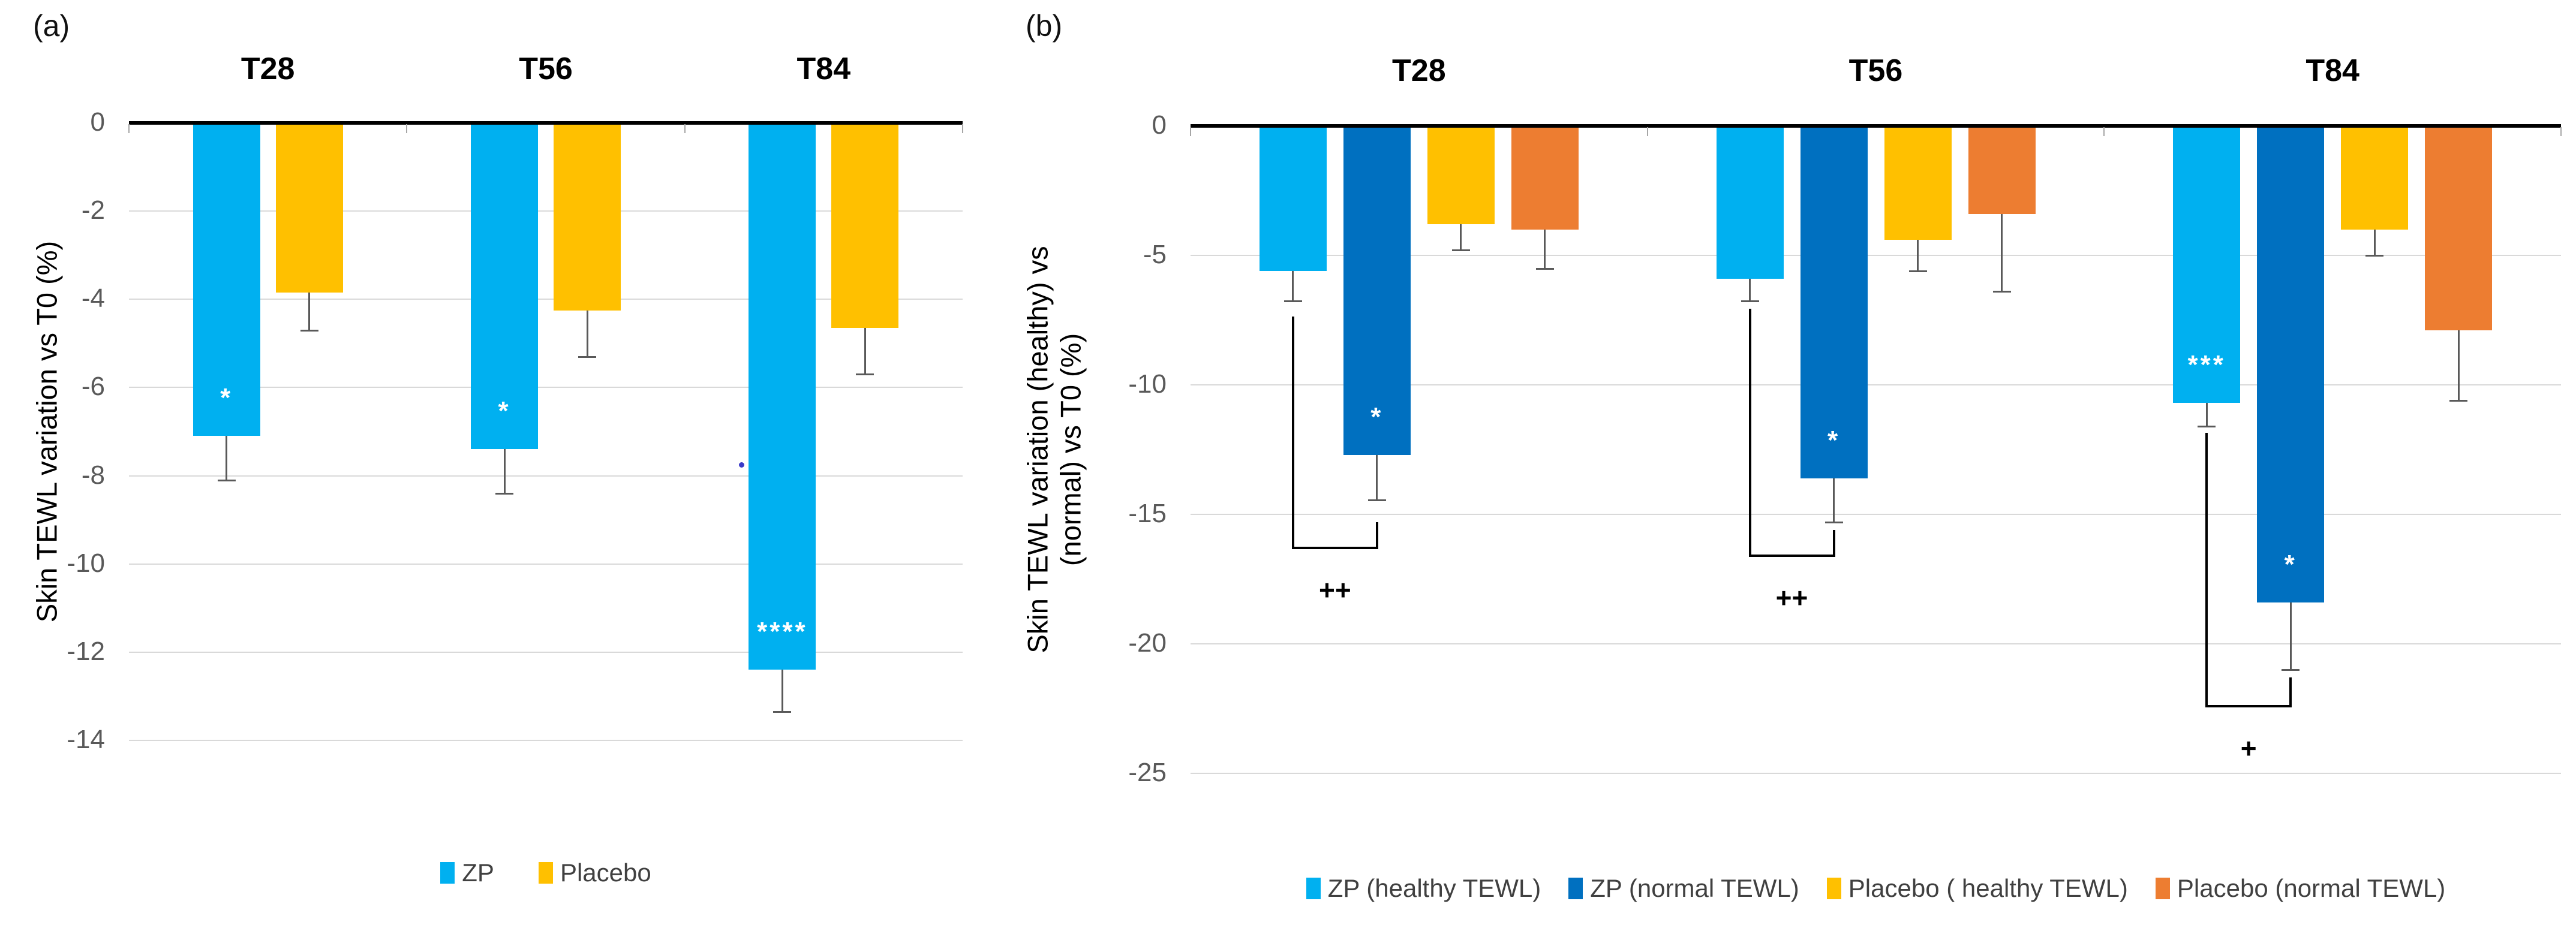 The width and height of the screenshot is (2576, 931). I want to click on legend-label: ZP (healthy TEWL), so click(1434, 888).